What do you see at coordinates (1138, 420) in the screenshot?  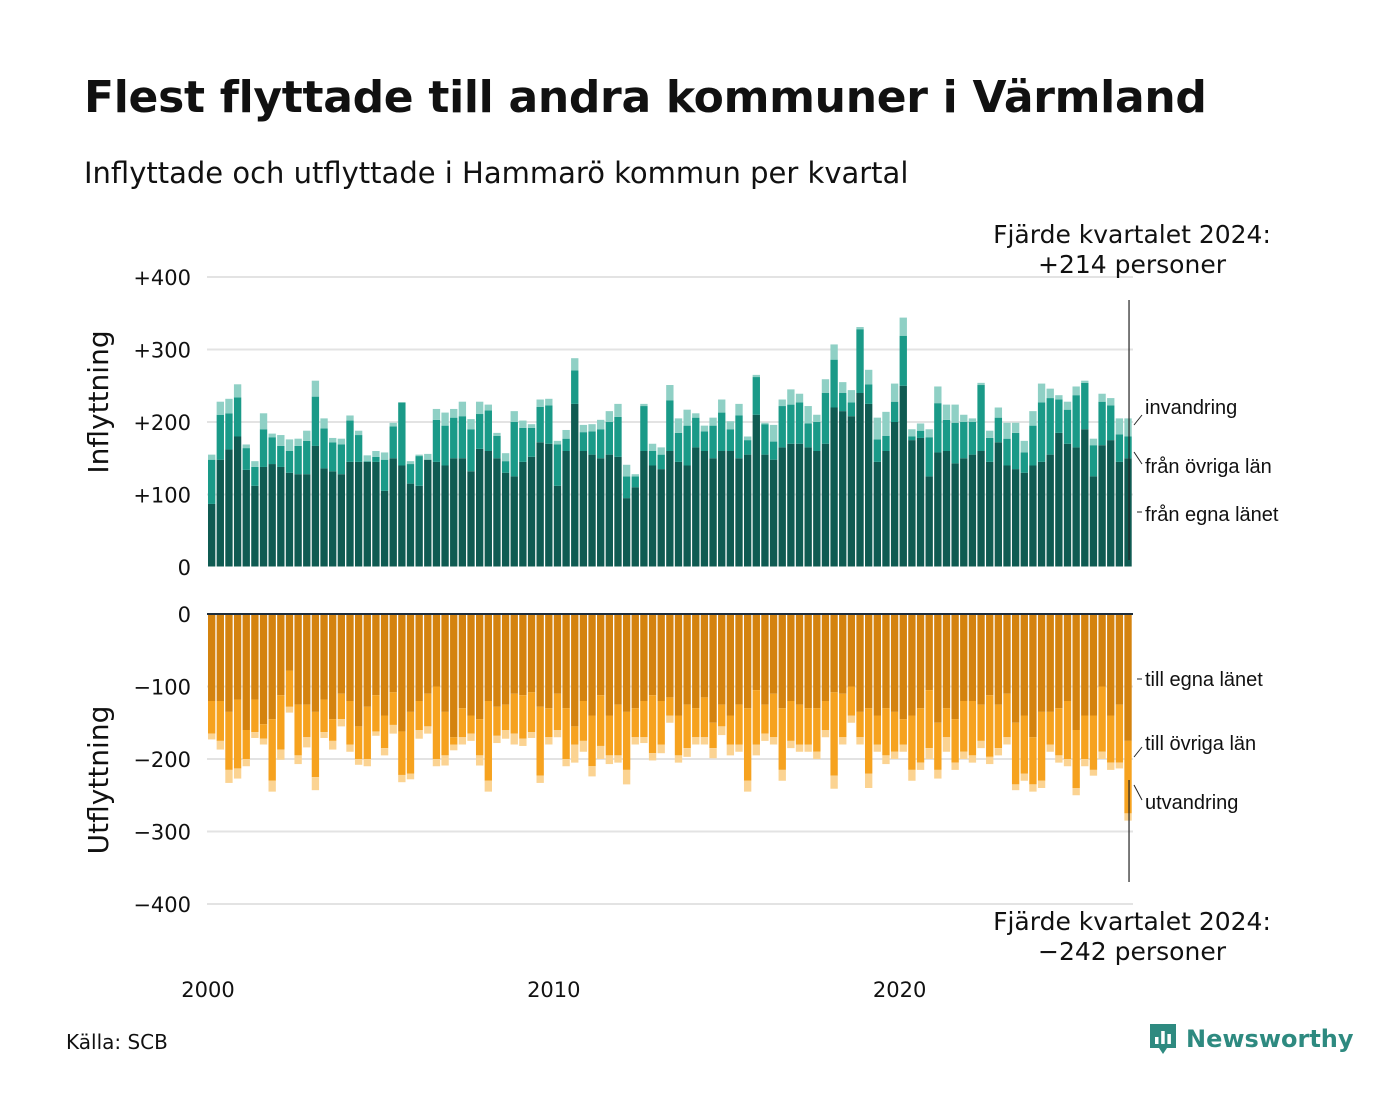 I see `label-leader` at bounding box center [1138, 420].